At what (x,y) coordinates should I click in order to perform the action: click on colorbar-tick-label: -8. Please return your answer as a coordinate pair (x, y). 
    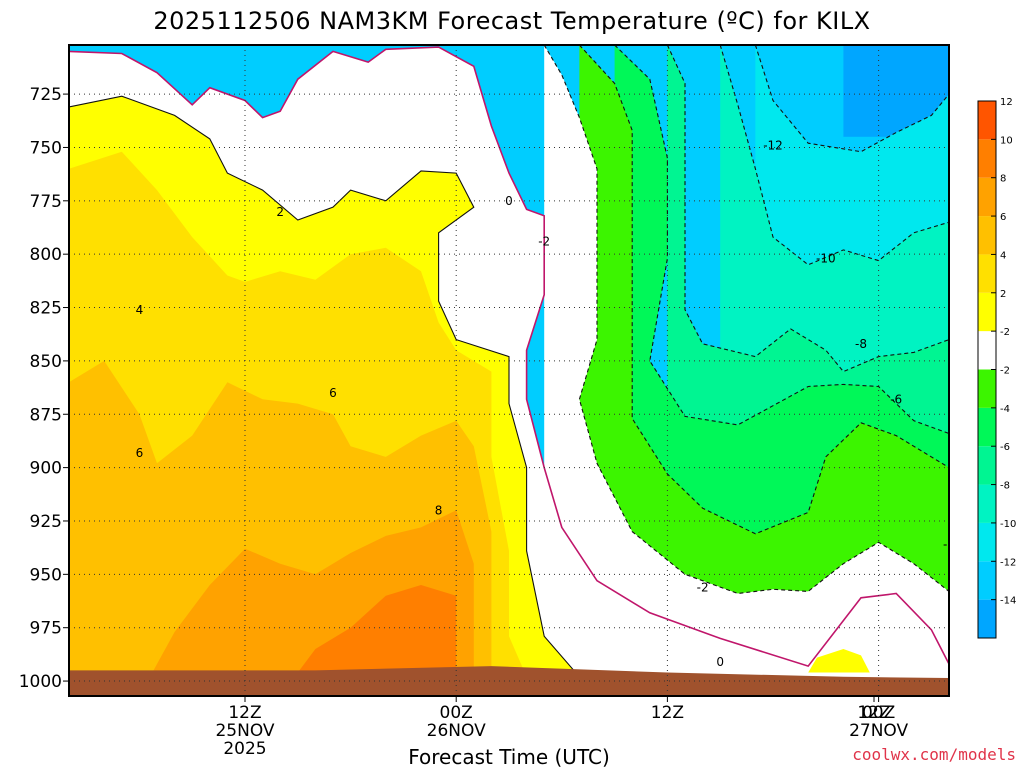
    Looking at the image, I should click on (1005, 486).